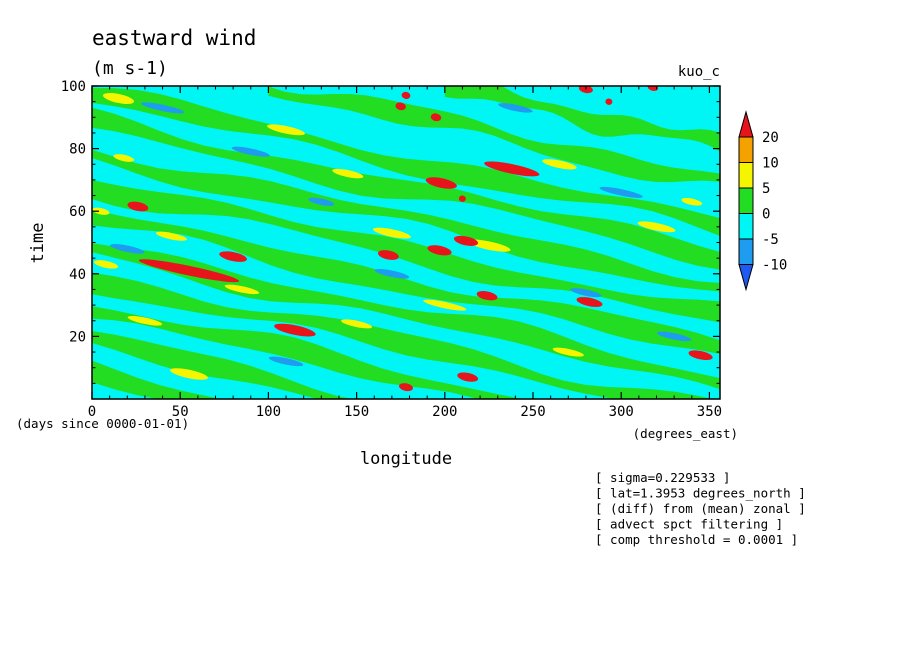  What do you see at coordinates (92, 412) in the screenshot?
I see `x-tick-label: 0` at bounding box center [92, 412].